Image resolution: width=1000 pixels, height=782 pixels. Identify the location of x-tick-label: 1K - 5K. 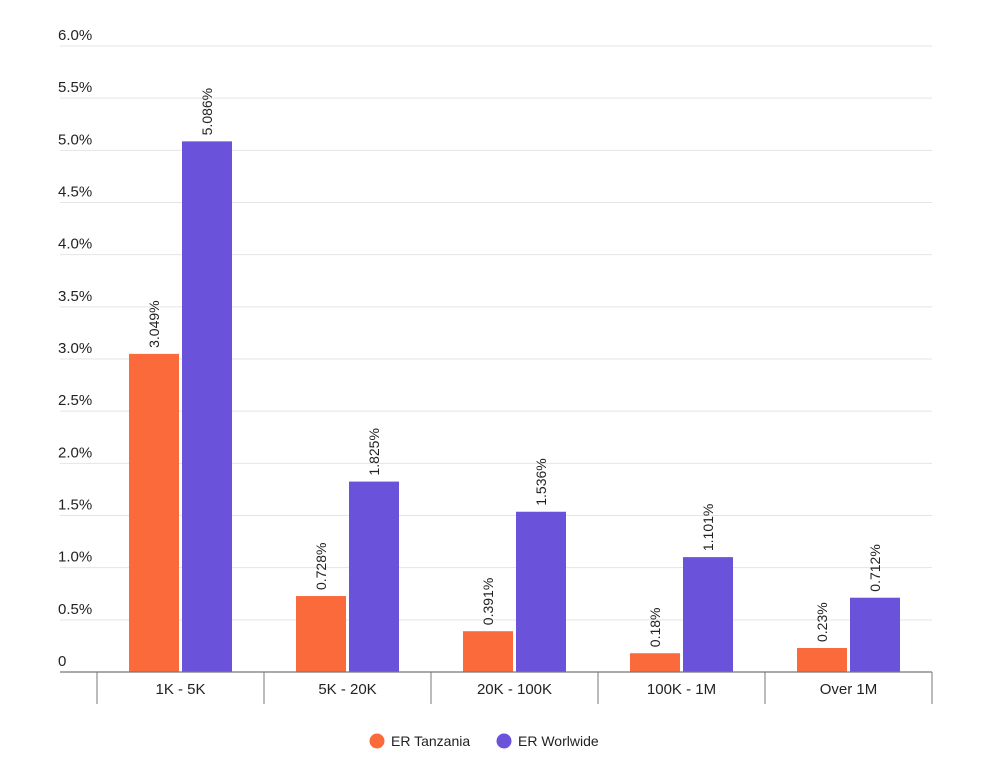
(180, 689).